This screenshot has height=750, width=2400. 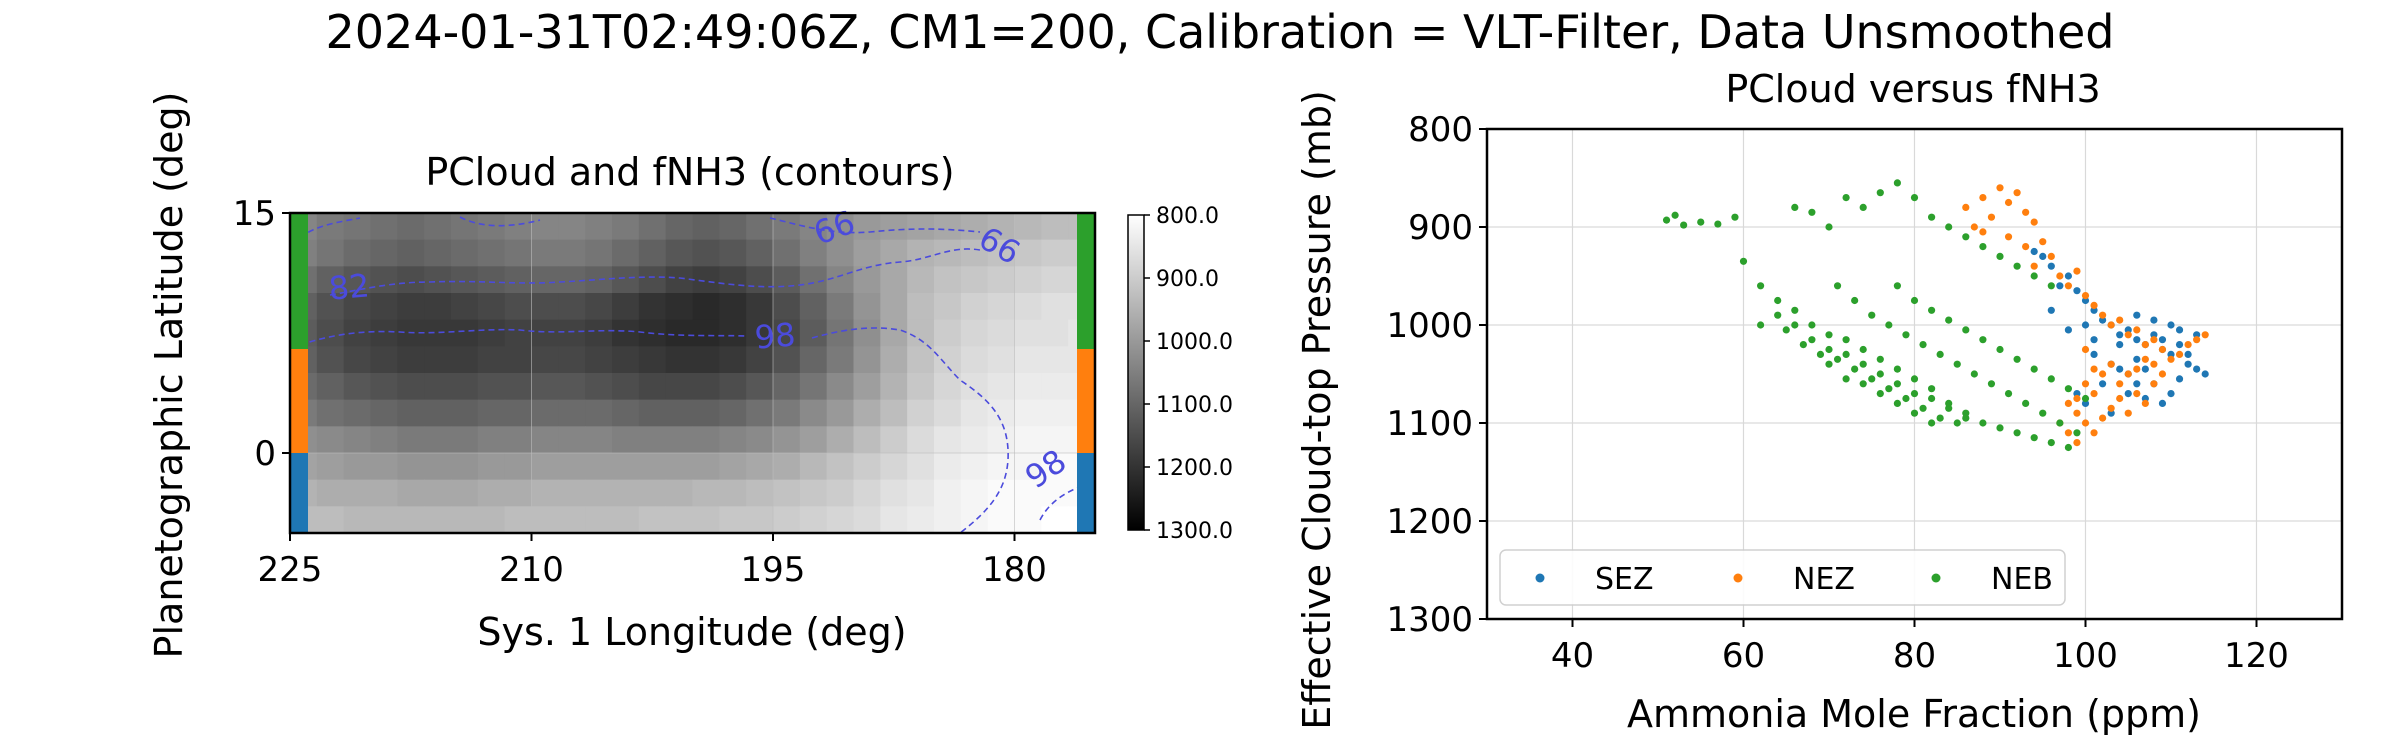 I want to click on colorbar-tick-label: 800.0, so click(x=1187, y=216).